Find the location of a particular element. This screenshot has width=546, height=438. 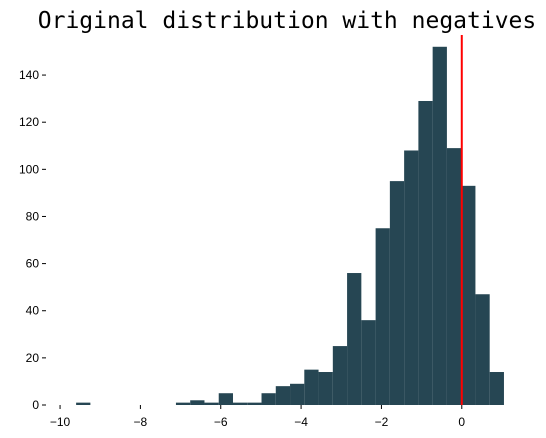

y-axis: 0 20 40 60 80 100 120 140 is located at coordinates (32, 240).